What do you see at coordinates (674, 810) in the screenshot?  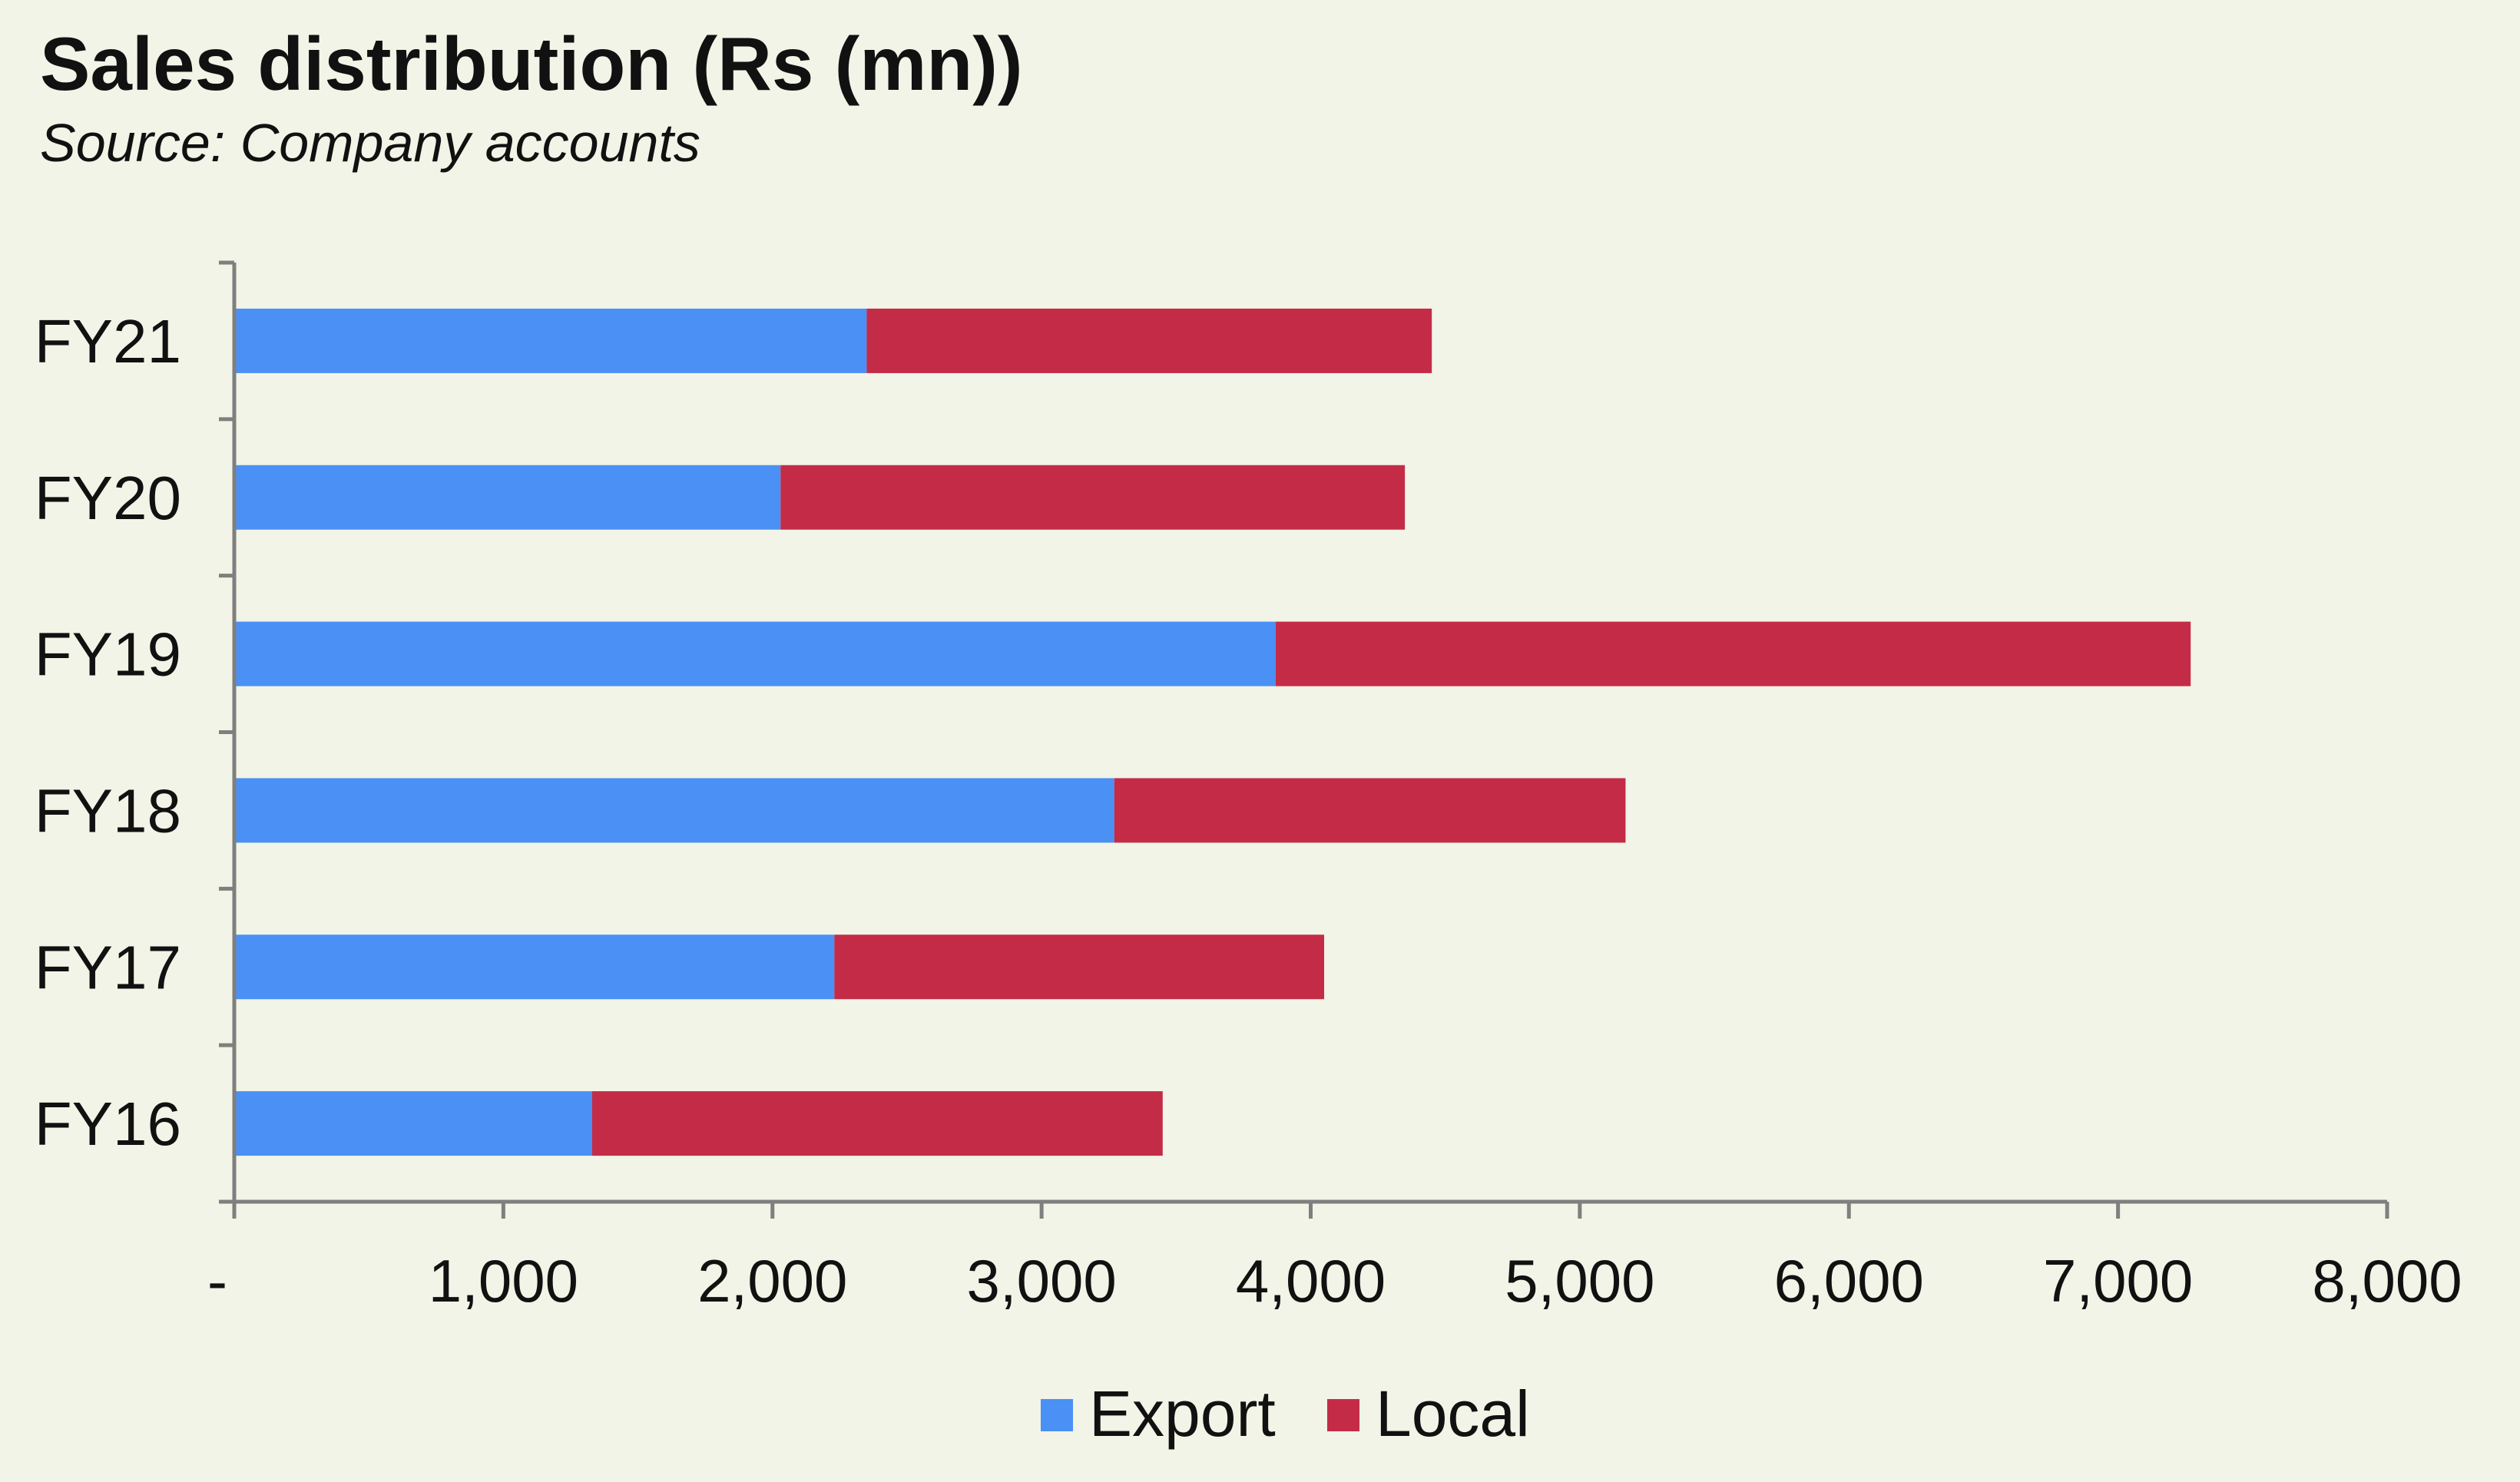 I see `bar-export-fy18` at bounding box center [674, 810].